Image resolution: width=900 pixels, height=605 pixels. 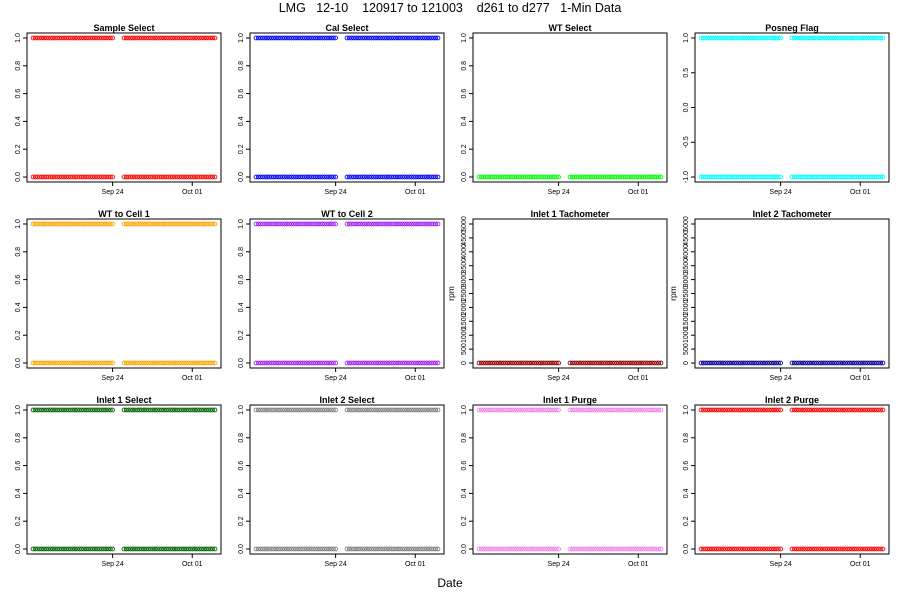 What do you see at coordinates (638, 192) in the screenshot?
I see `x-tick-label: Oct 01` at bounding box center [638, 192].